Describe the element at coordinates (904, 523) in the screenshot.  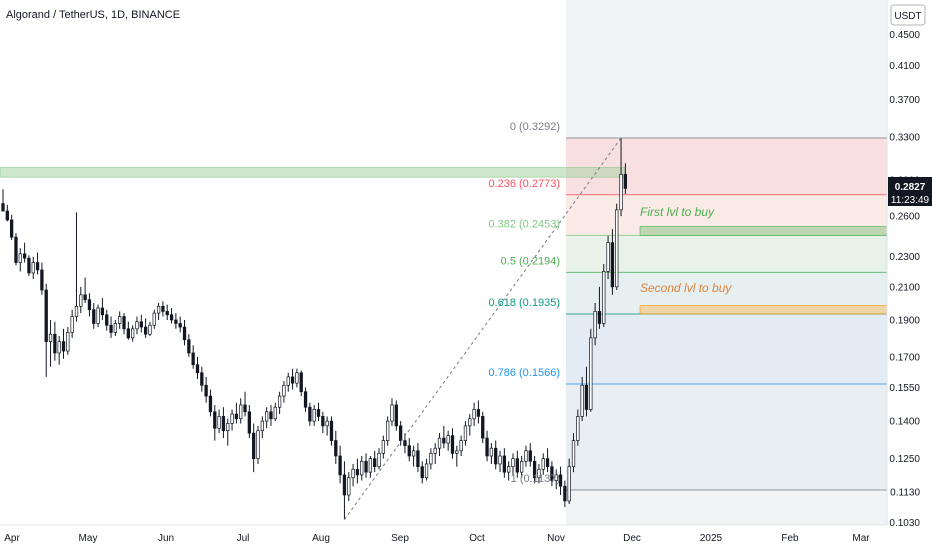
I see `y-tick-label: 0.1030` at that location.